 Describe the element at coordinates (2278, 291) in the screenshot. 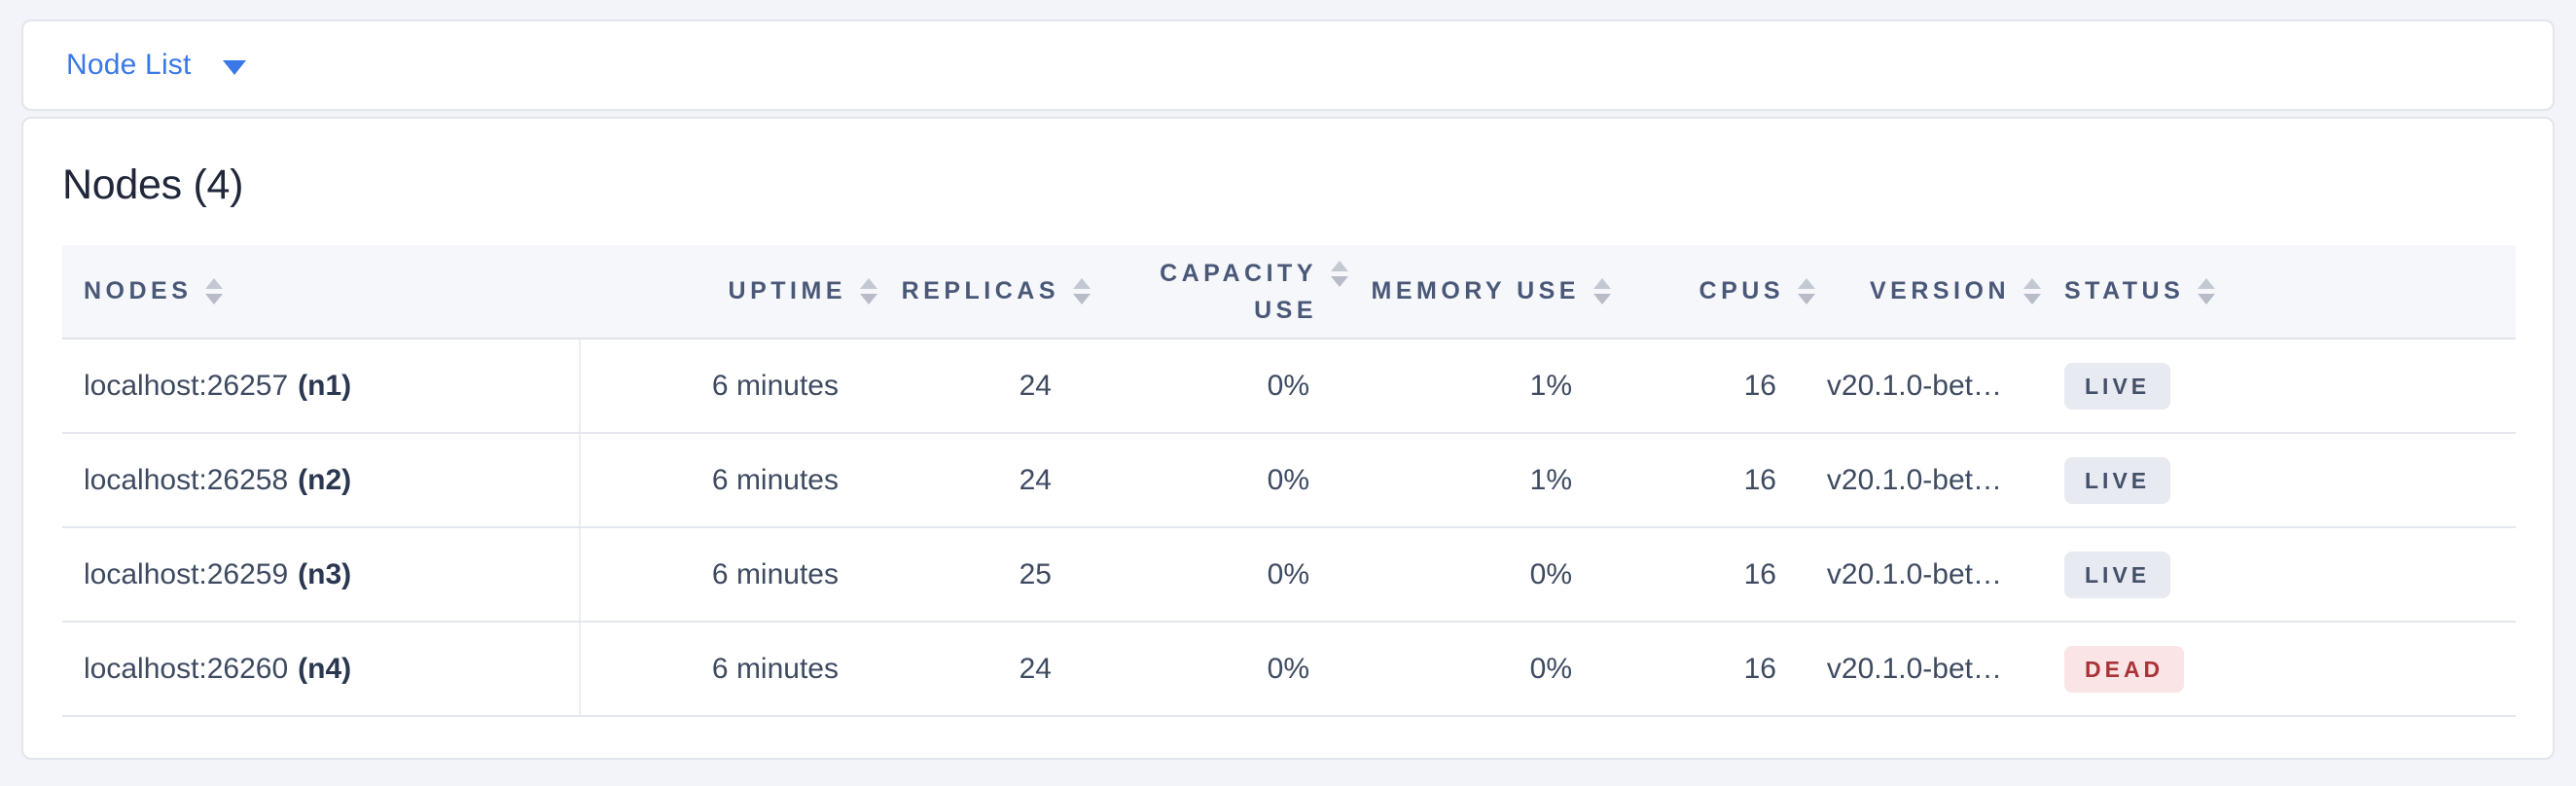

I see `column-header-status: STATUS` at that location.